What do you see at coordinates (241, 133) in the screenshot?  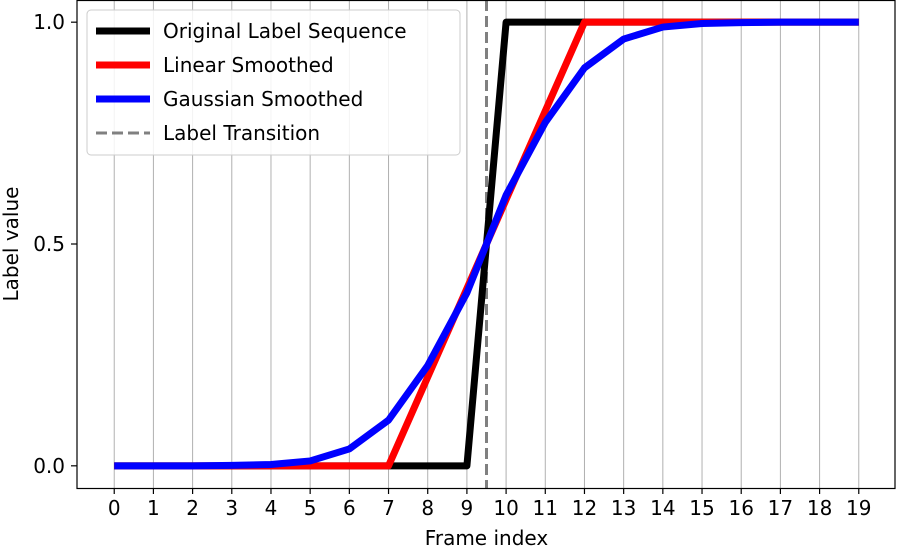 I see `legend-label-label-transition: Label Transition` at bounding box center [241, 133].